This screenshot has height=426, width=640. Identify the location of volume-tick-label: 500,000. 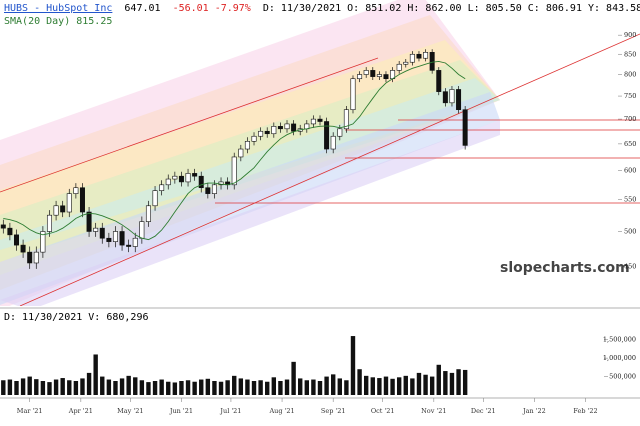
(622, 377).